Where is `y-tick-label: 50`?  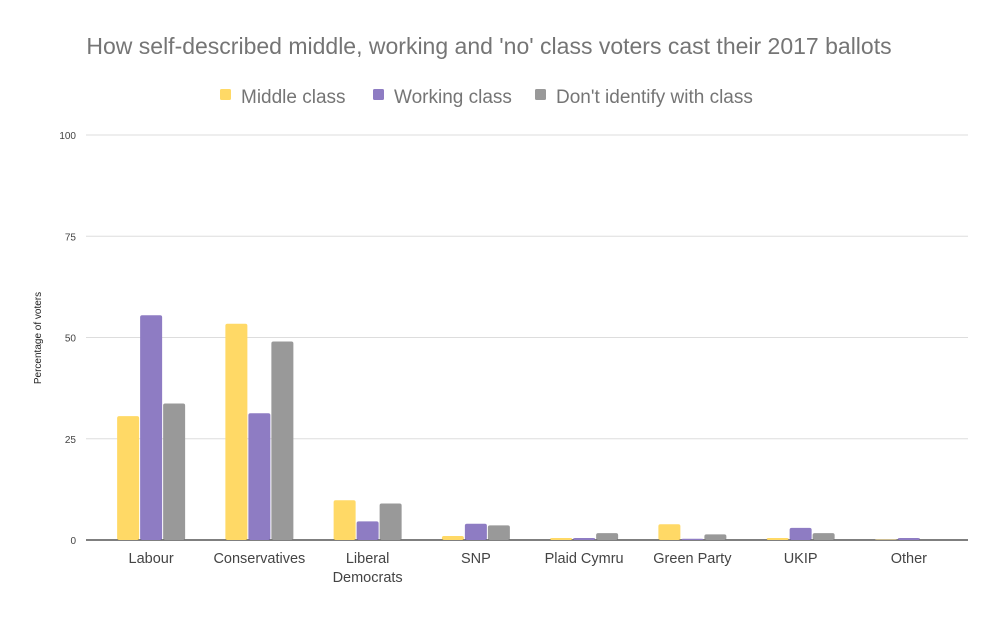 y-tick-label: 50 is located at coordinates (71, 339).